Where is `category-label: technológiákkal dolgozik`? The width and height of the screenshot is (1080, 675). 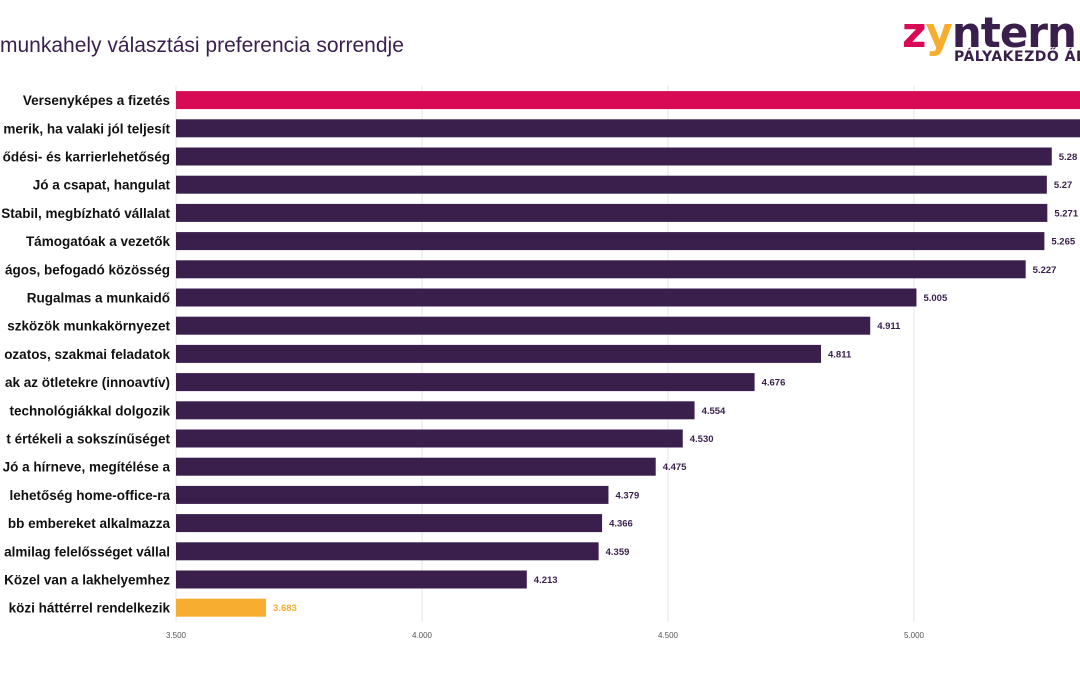 category-label: technológiákkal dolgozik is located at coordinates (89, 410).